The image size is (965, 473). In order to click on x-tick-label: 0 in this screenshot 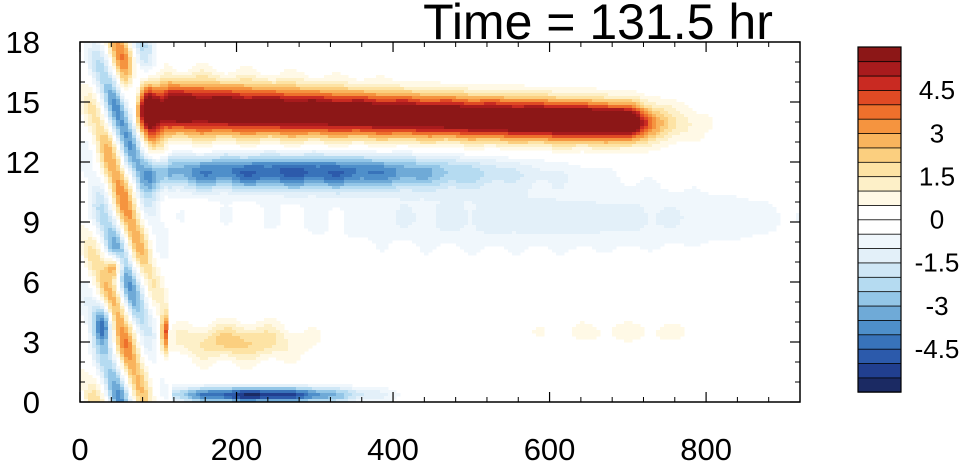, I will do `click(79, 449)`.